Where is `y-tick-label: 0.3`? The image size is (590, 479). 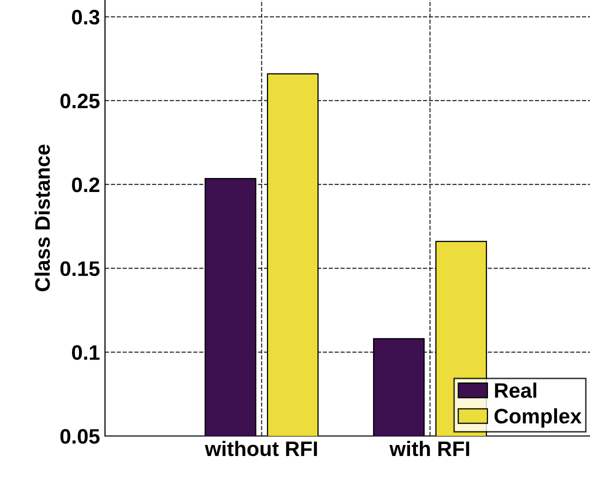
y-tick-label: 0.3 is located at coordinates (86, 17).